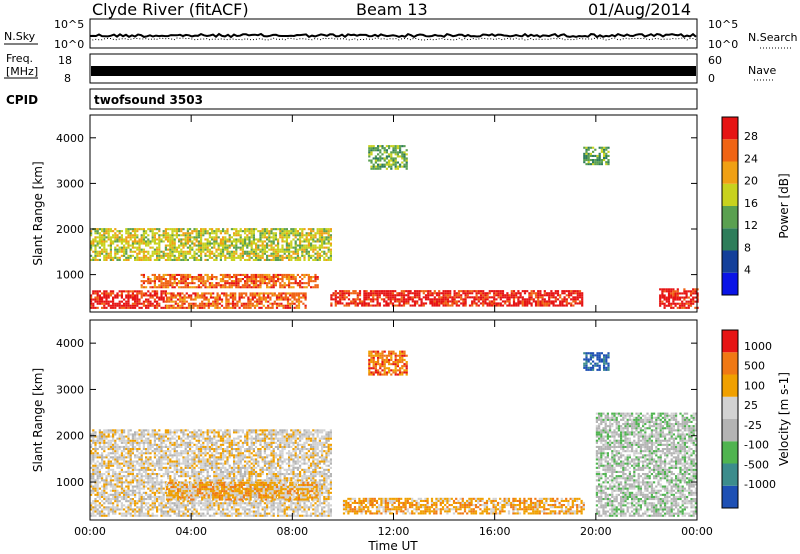 This screenshot has width=800, height=554. What do you see at coordinates (751, 136) in the screenshot?
I see `colorbar-tick-label: 28` at bounding box center [751, 136].